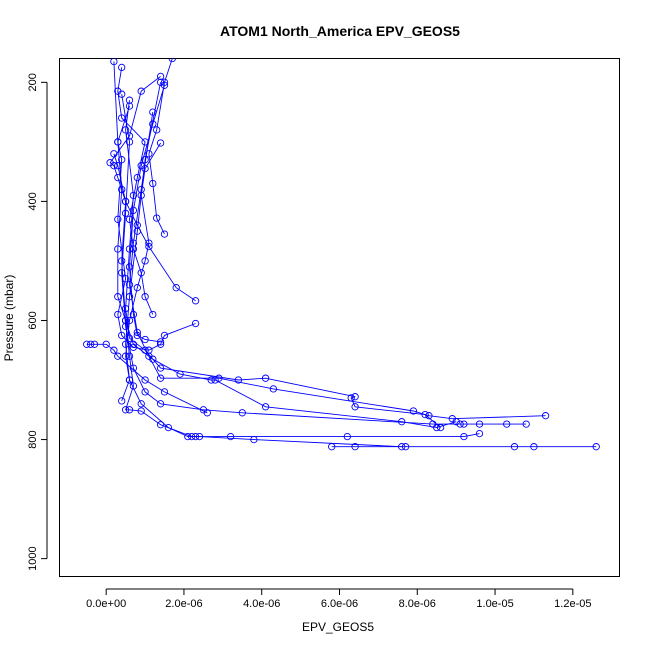 Image resolution: width=650 pixels, height=650 pixels. Describe the element at coordinates (183, 604) in the screenshot. I see `x-tick-label: 2.0e-06` at that location.